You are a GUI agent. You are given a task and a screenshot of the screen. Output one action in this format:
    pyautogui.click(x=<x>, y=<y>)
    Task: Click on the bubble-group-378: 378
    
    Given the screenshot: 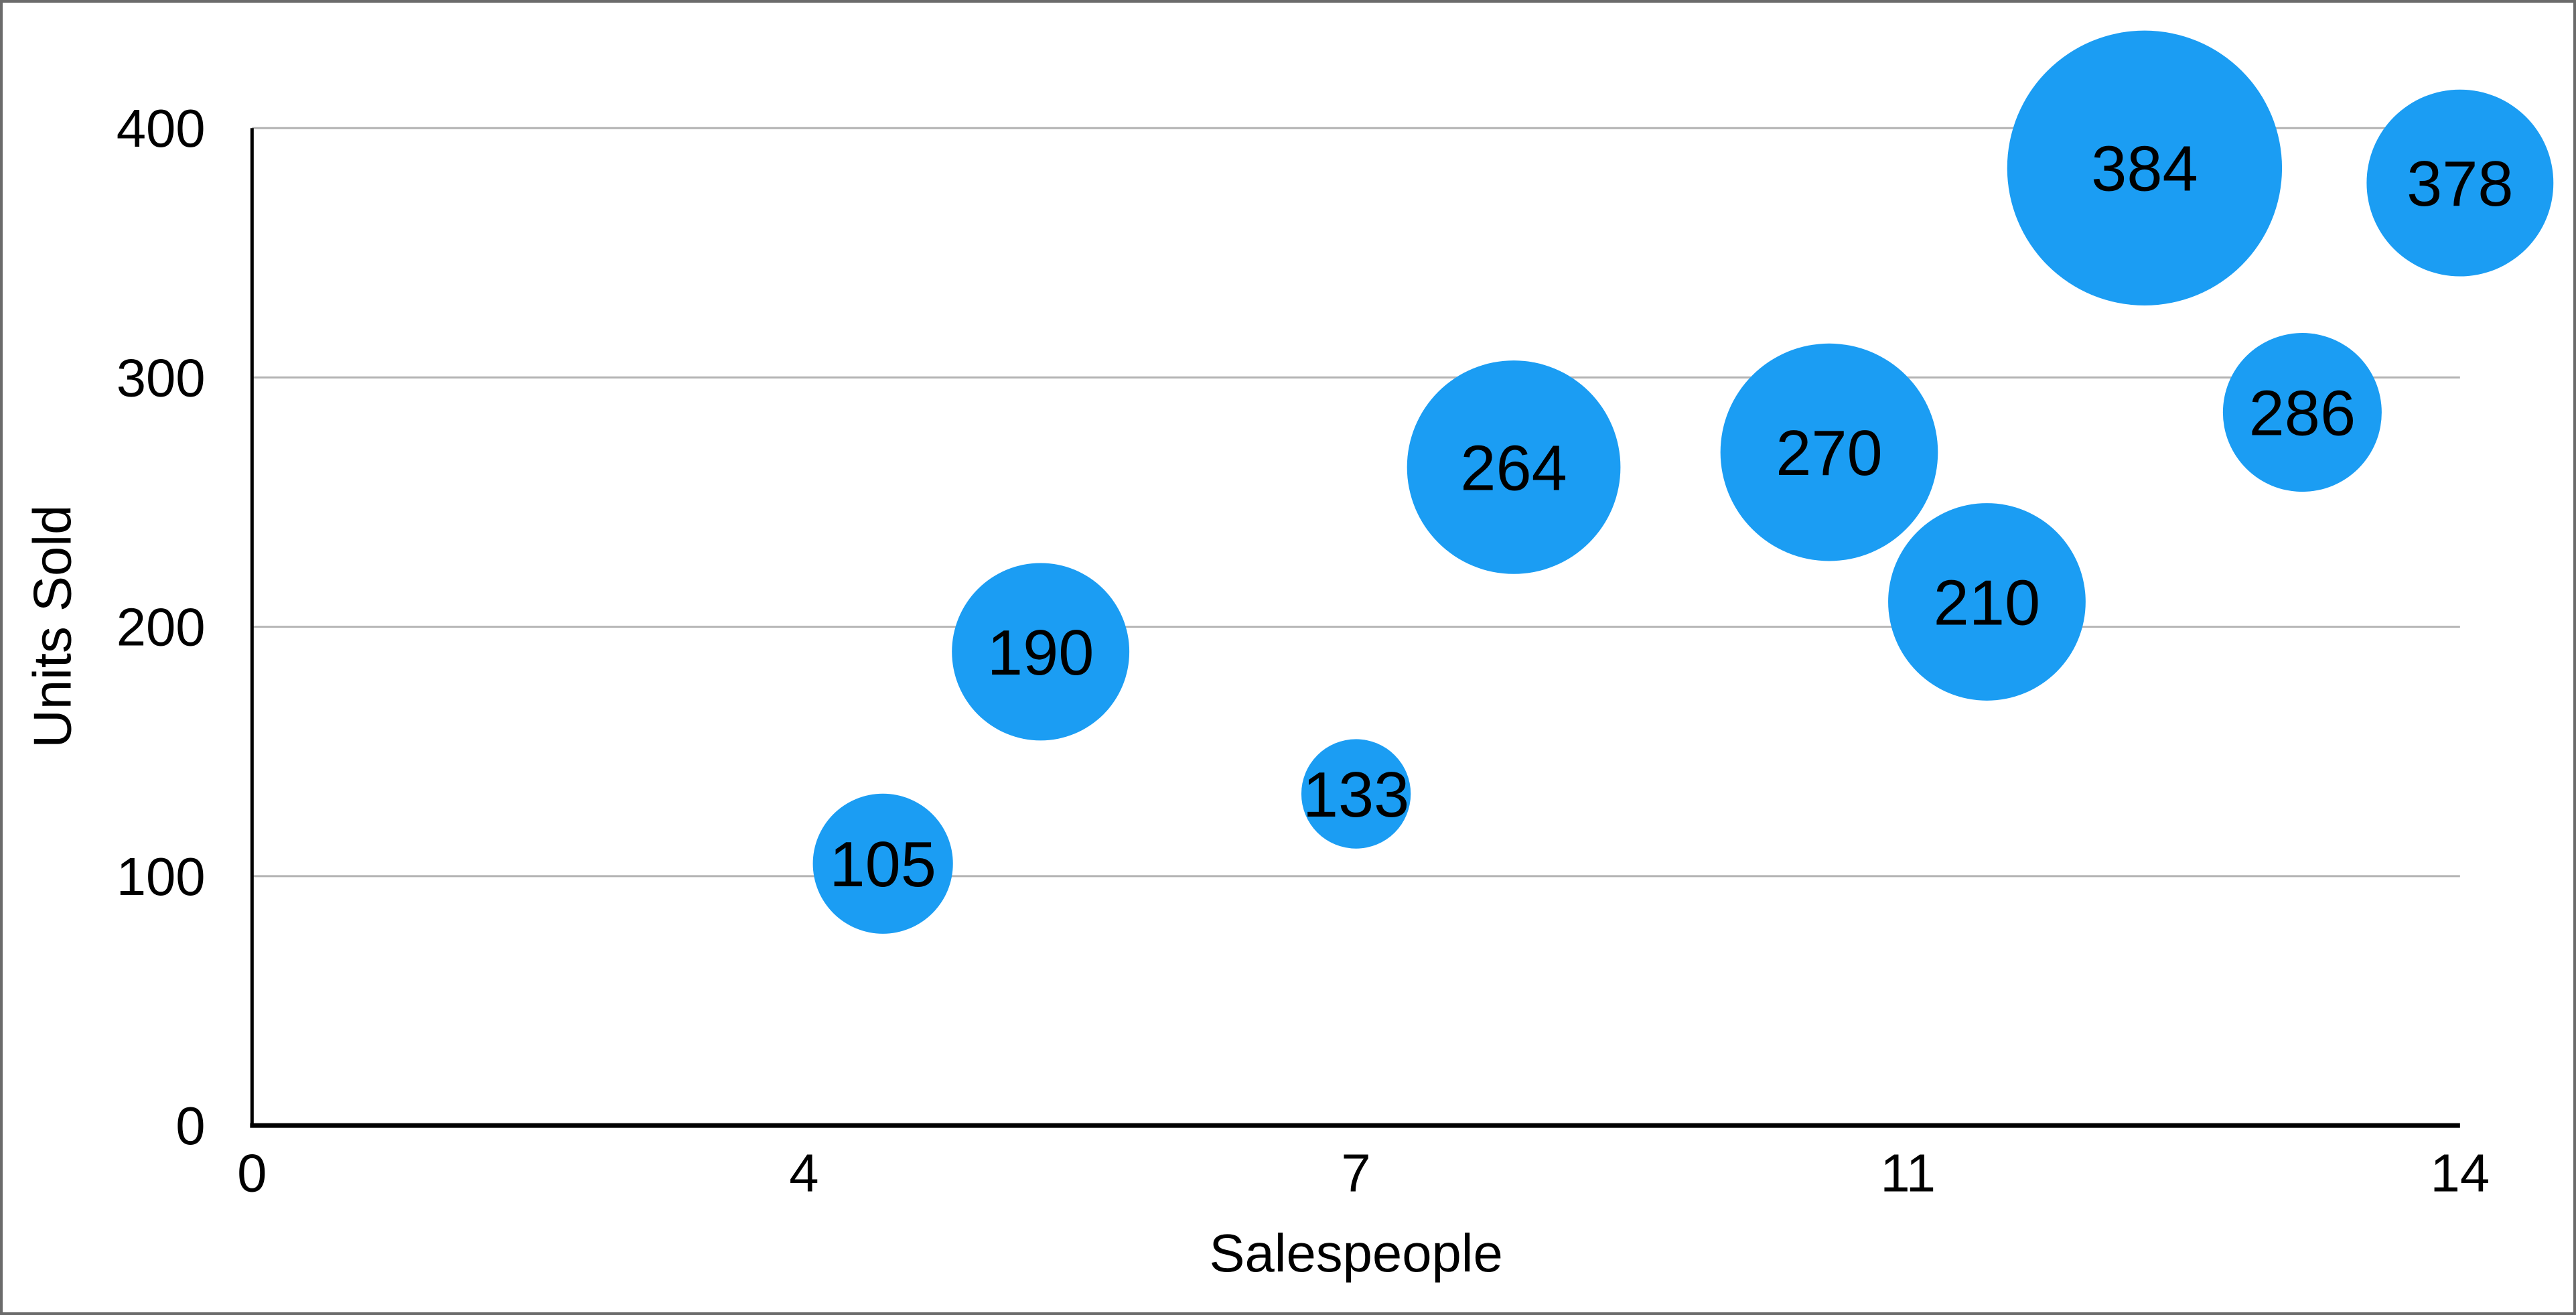 What is the action you would take?
    pyautogui.click(x=2460, y=183)
    